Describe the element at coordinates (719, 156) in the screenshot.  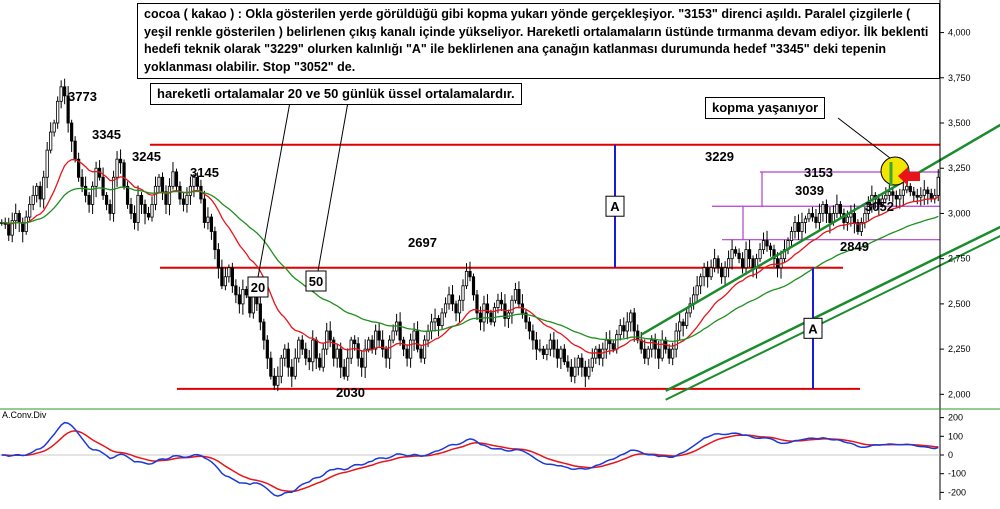
I see `level-label: 3229` at that location.